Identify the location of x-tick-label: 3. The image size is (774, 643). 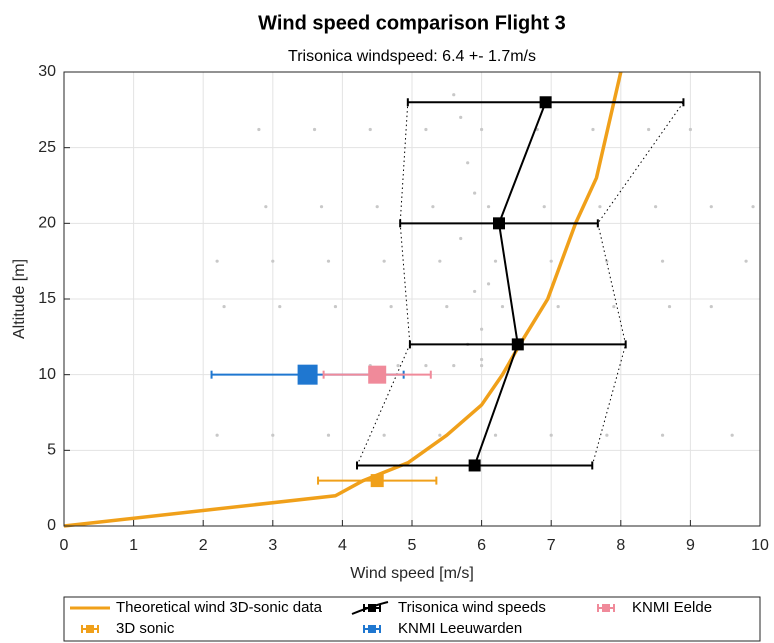
(272, 545).